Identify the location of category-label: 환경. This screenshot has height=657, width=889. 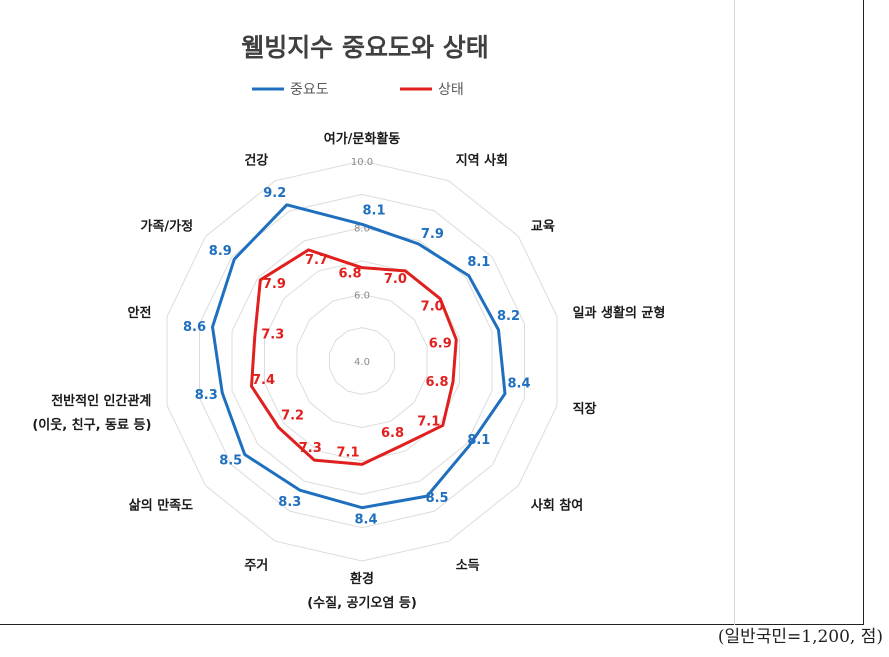
(362, 579).